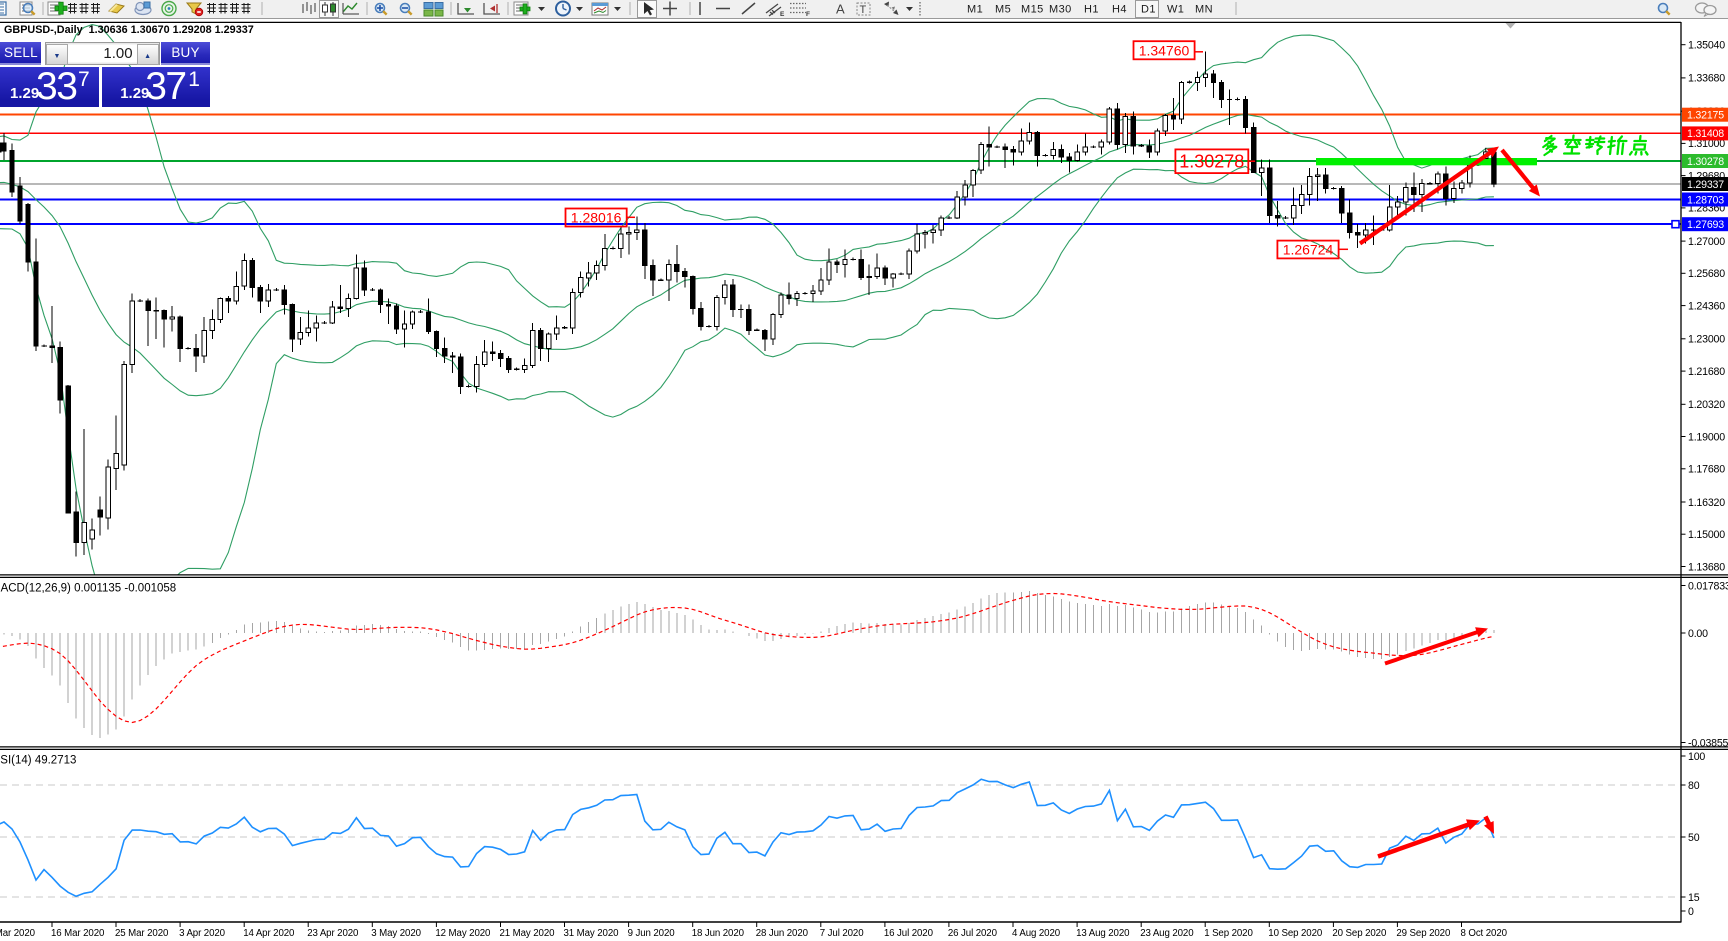  I want to click on svg-text: A, so click(840, 9).